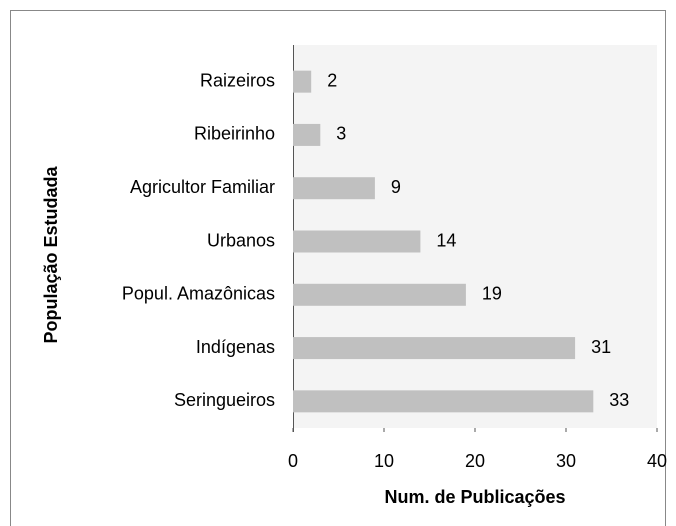 The width and height of the screenshot is (676, 526). Describe the element at coordinates (202, 187) in the screenshot. I see `y-tick-label: Agricultor Familiar` at that location.